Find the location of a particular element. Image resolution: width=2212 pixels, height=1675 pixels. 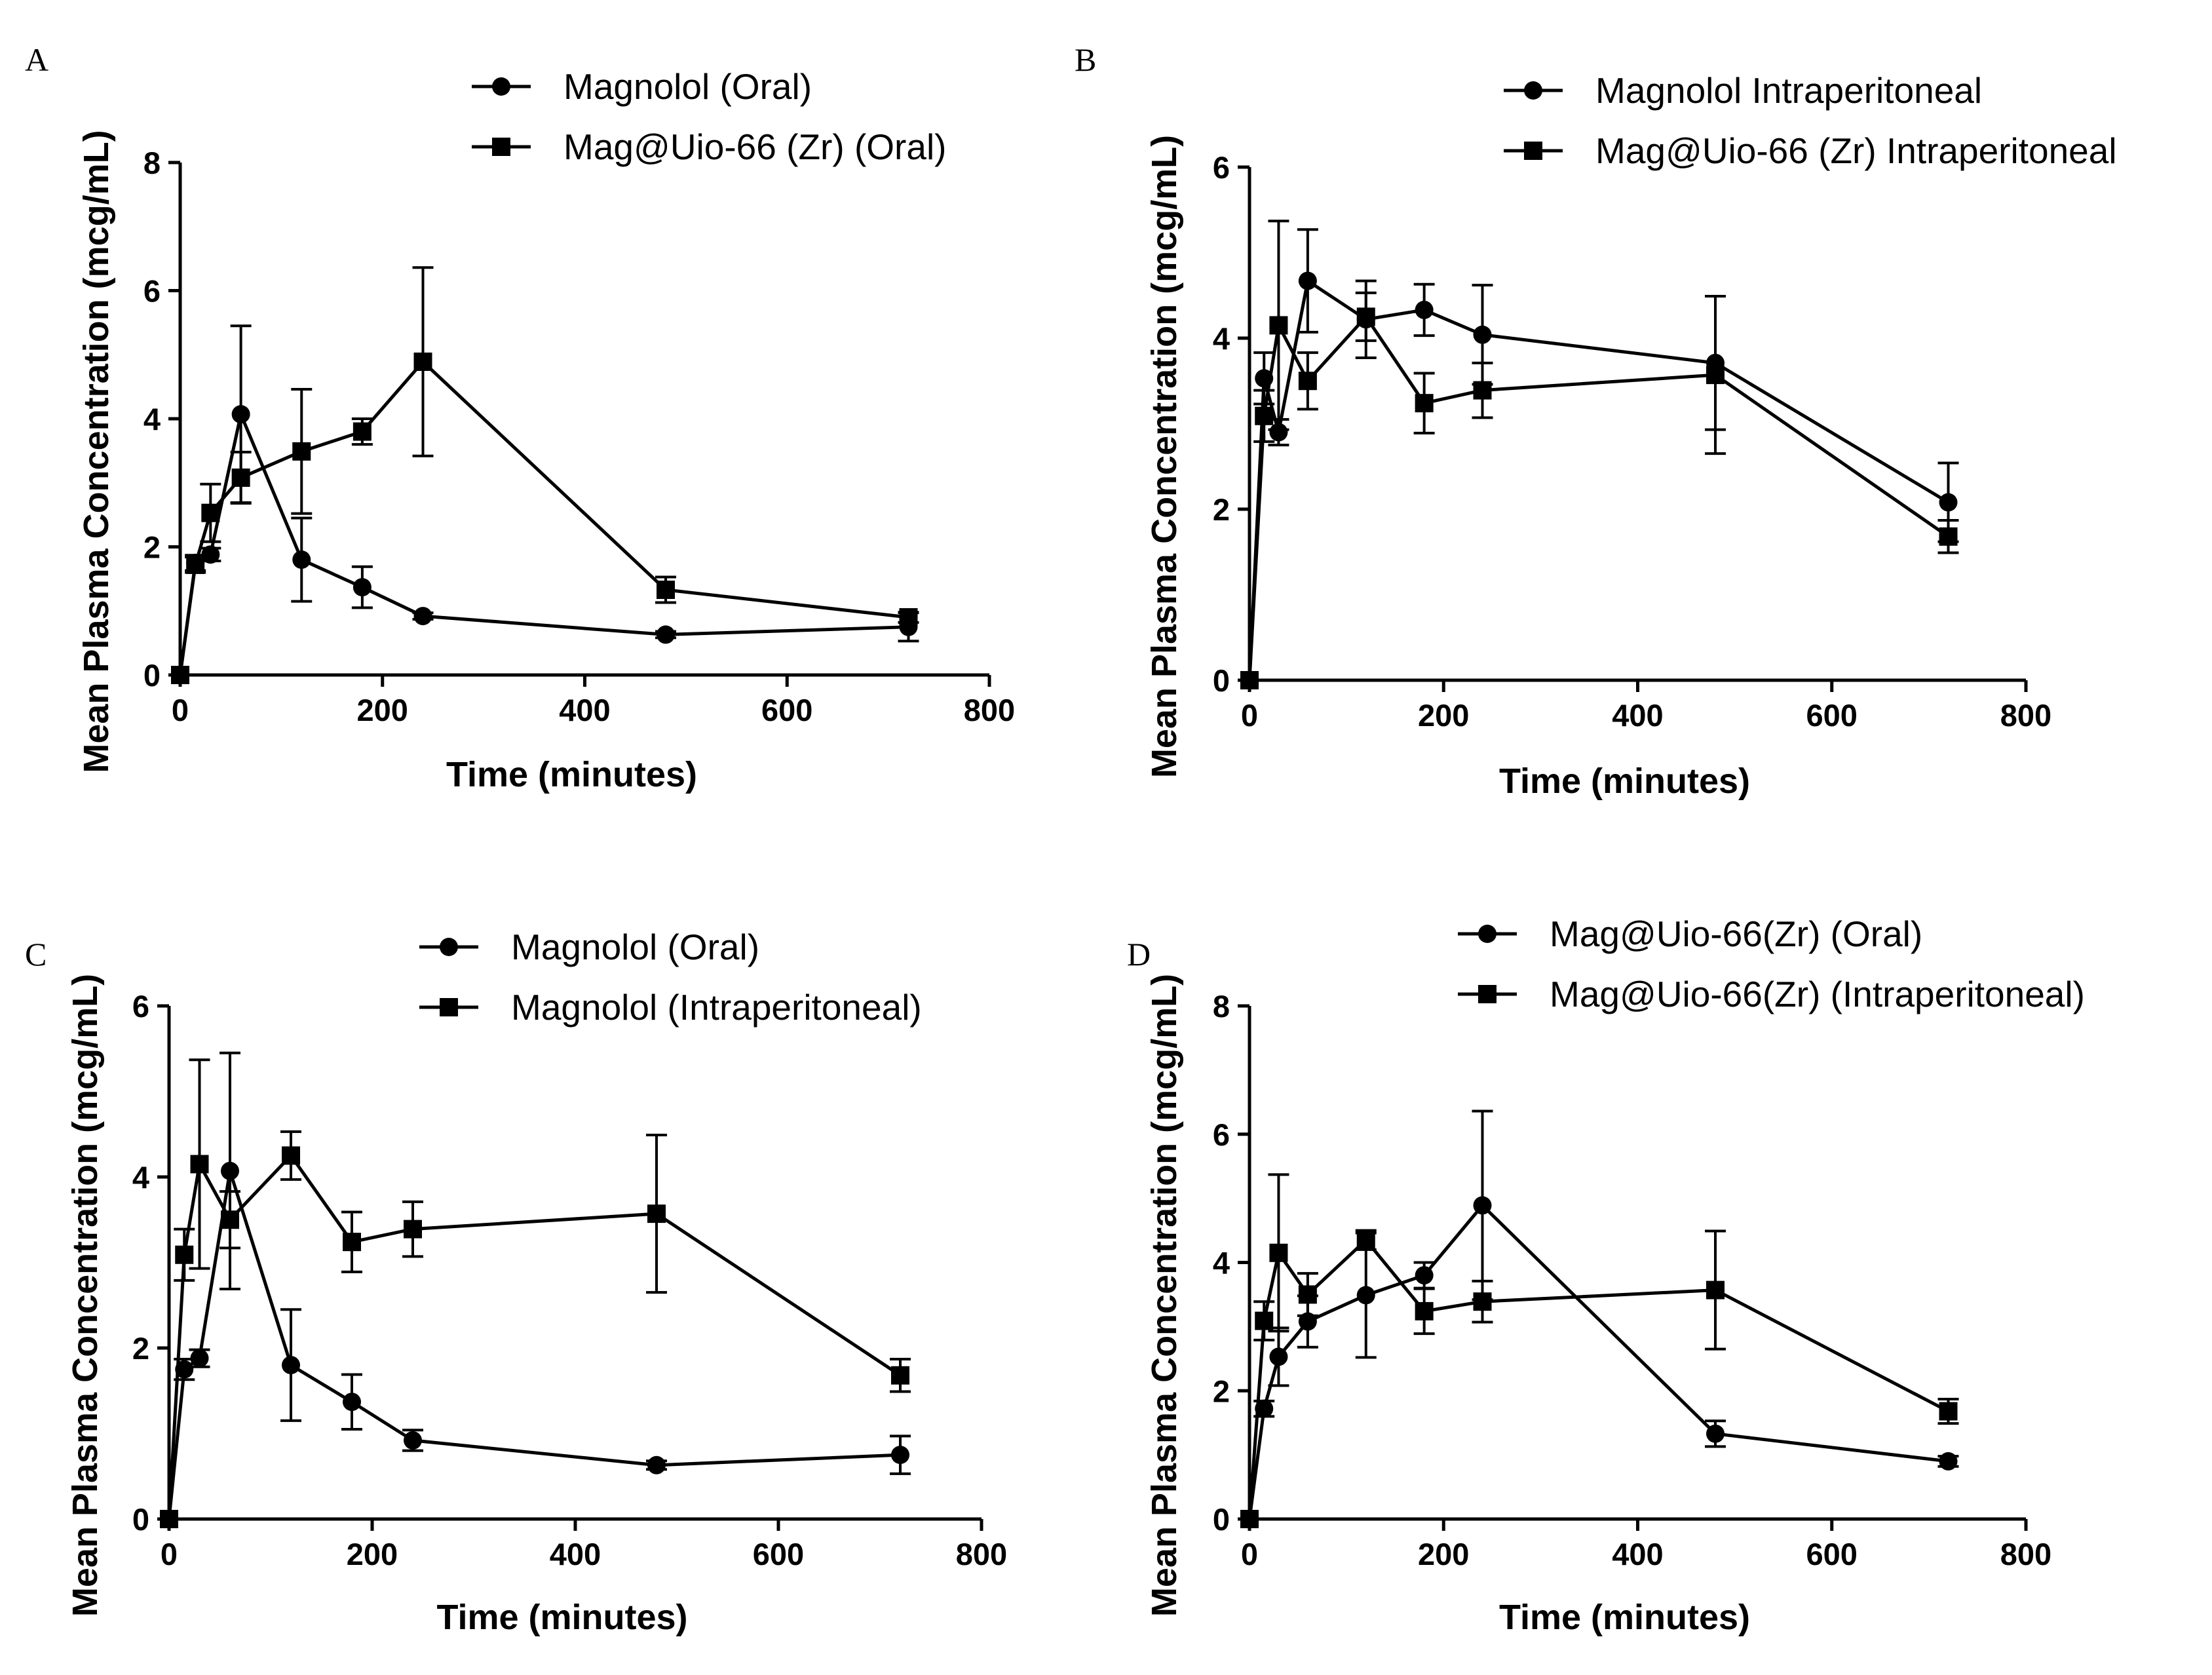

legend-label: Magnolol (Intraperitoneal) is located at coordinates (716, 1007).